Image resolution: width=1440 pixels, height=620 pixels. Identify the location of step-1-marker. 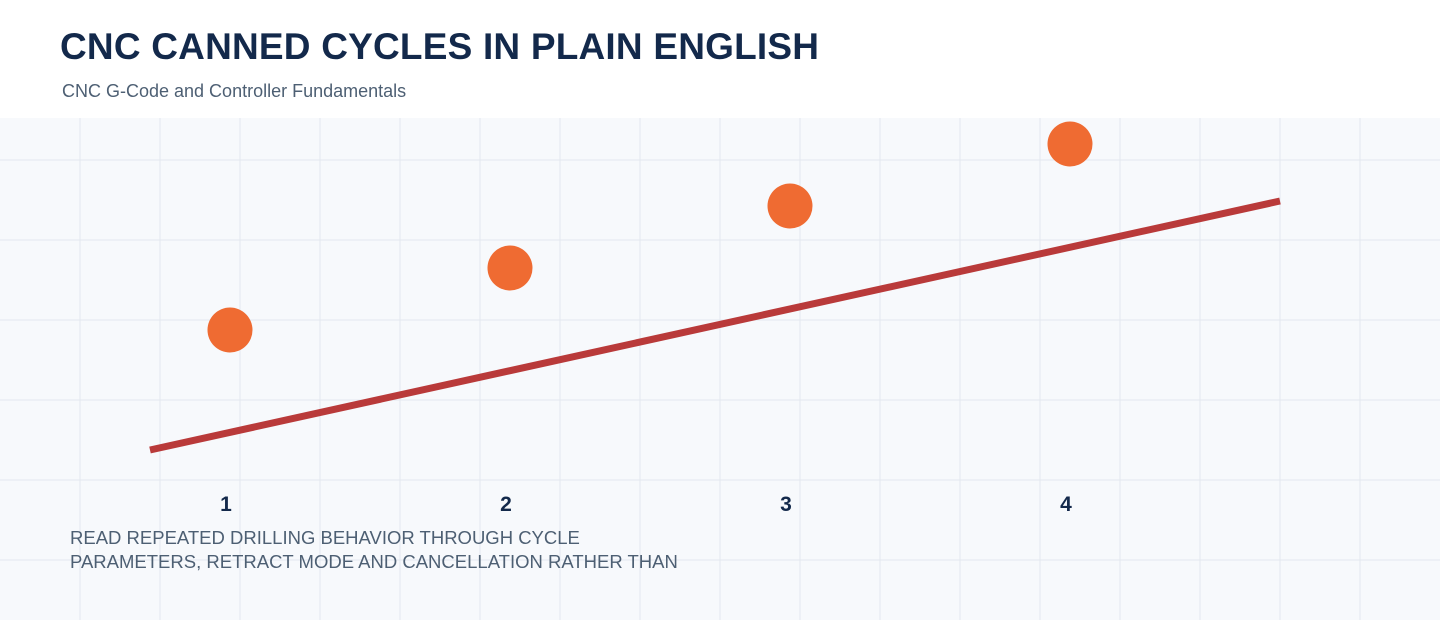
(230, 330).